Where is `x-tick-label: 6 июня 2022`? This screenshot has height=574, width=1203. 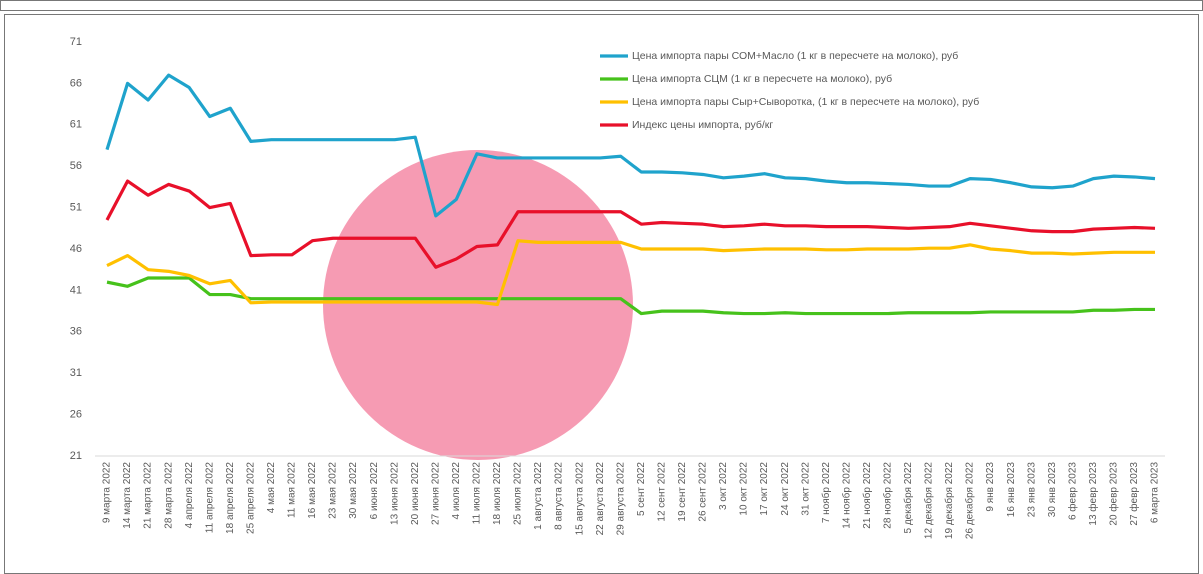
x-tick-label: 6 июня 2022 is located at coordinates (374, 491).